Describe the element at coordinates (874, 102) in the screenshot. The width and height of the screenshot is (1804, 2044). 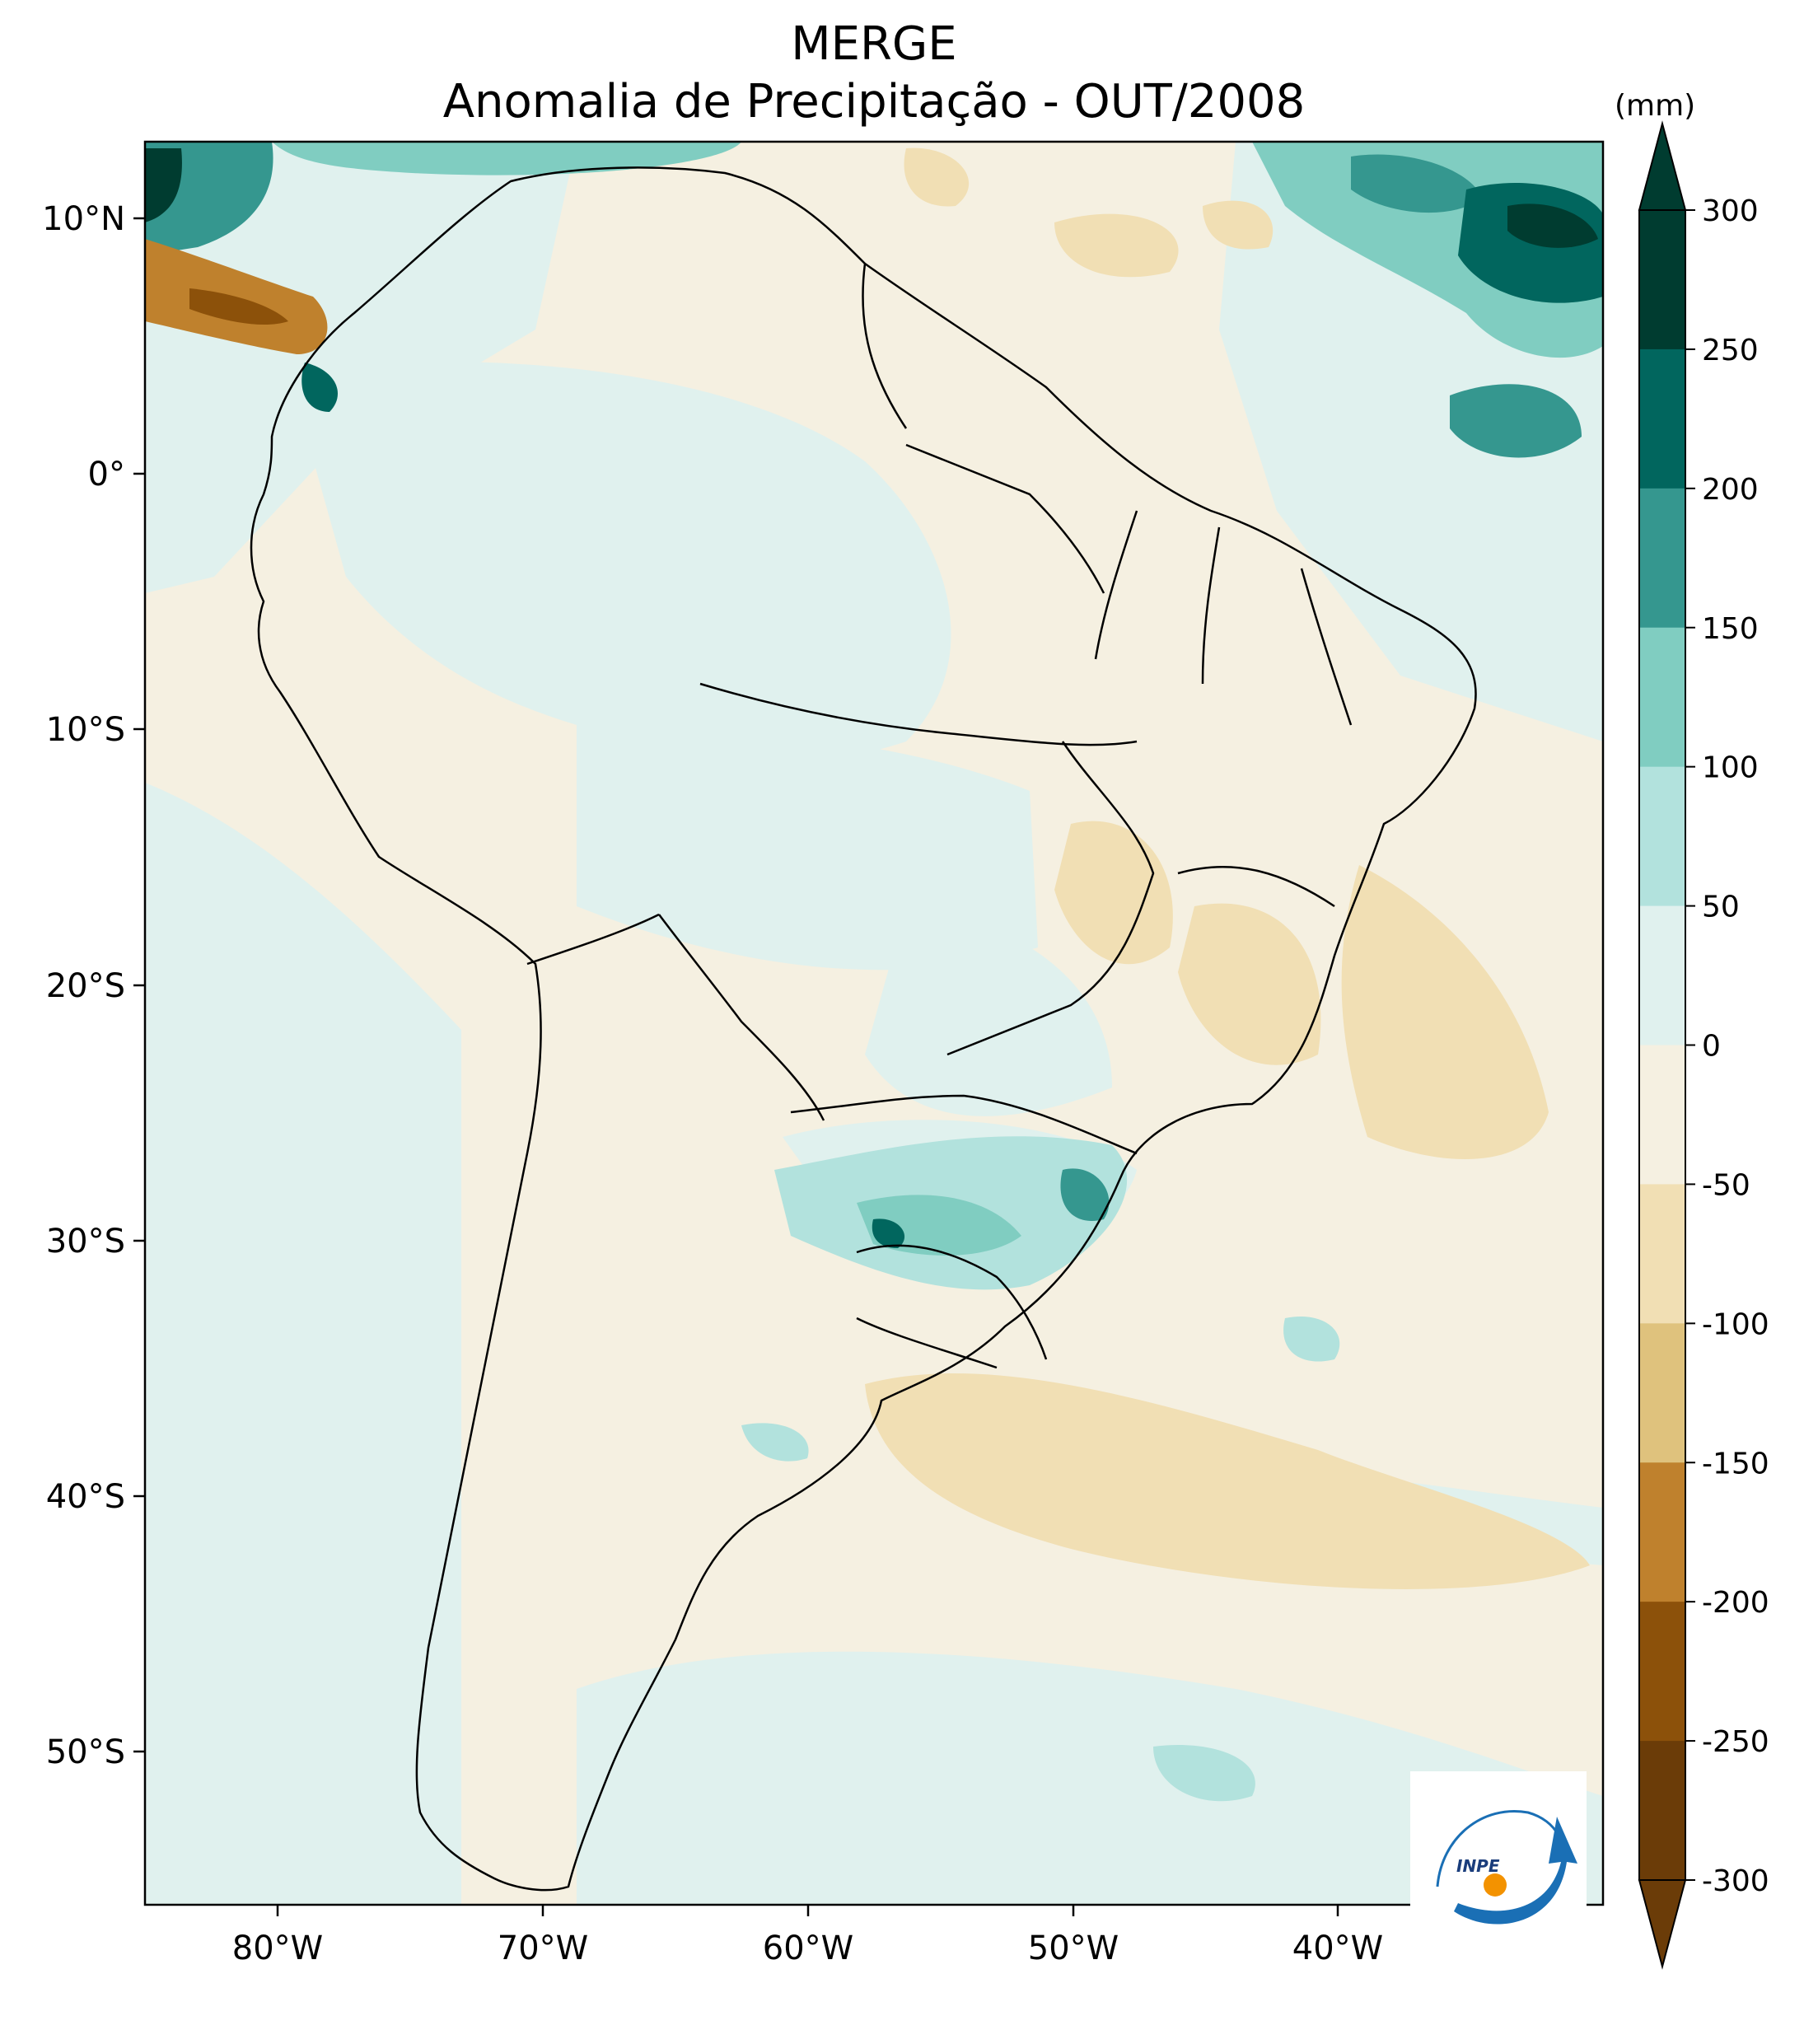
I see `chart-subtitle: Anomalia de Precipitação - OUT/2008` at that location.